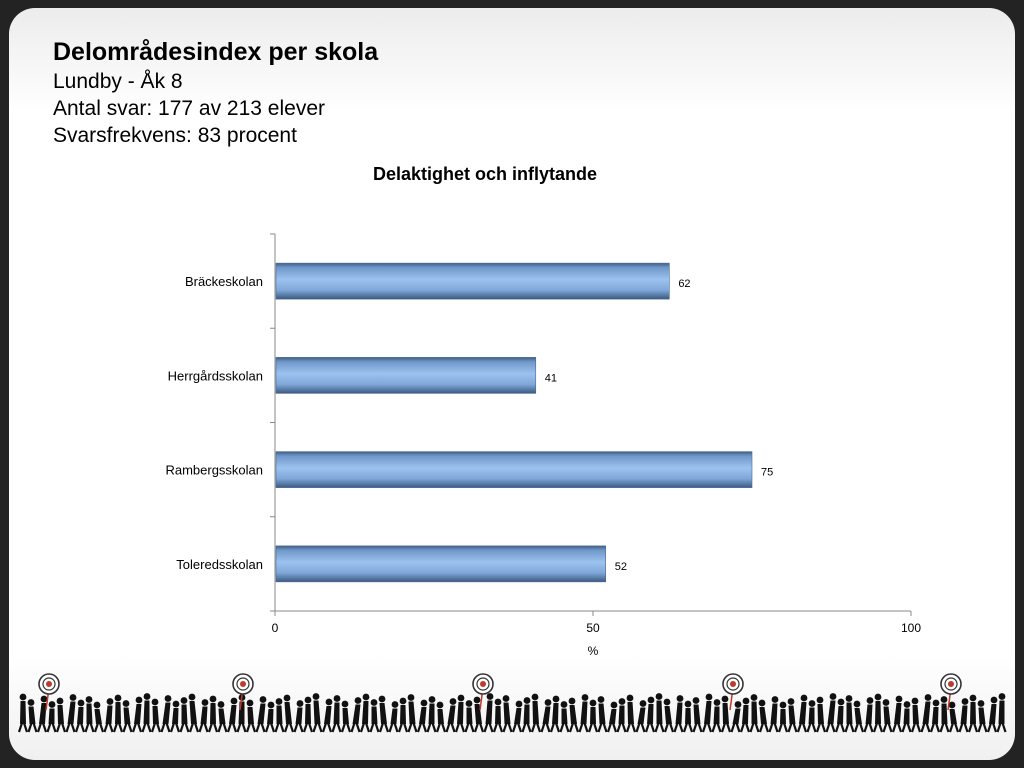 This screenshot has width=1024, height=768. I want to click on chart-title: Delaktighet och inflytande, so click(485, 174).